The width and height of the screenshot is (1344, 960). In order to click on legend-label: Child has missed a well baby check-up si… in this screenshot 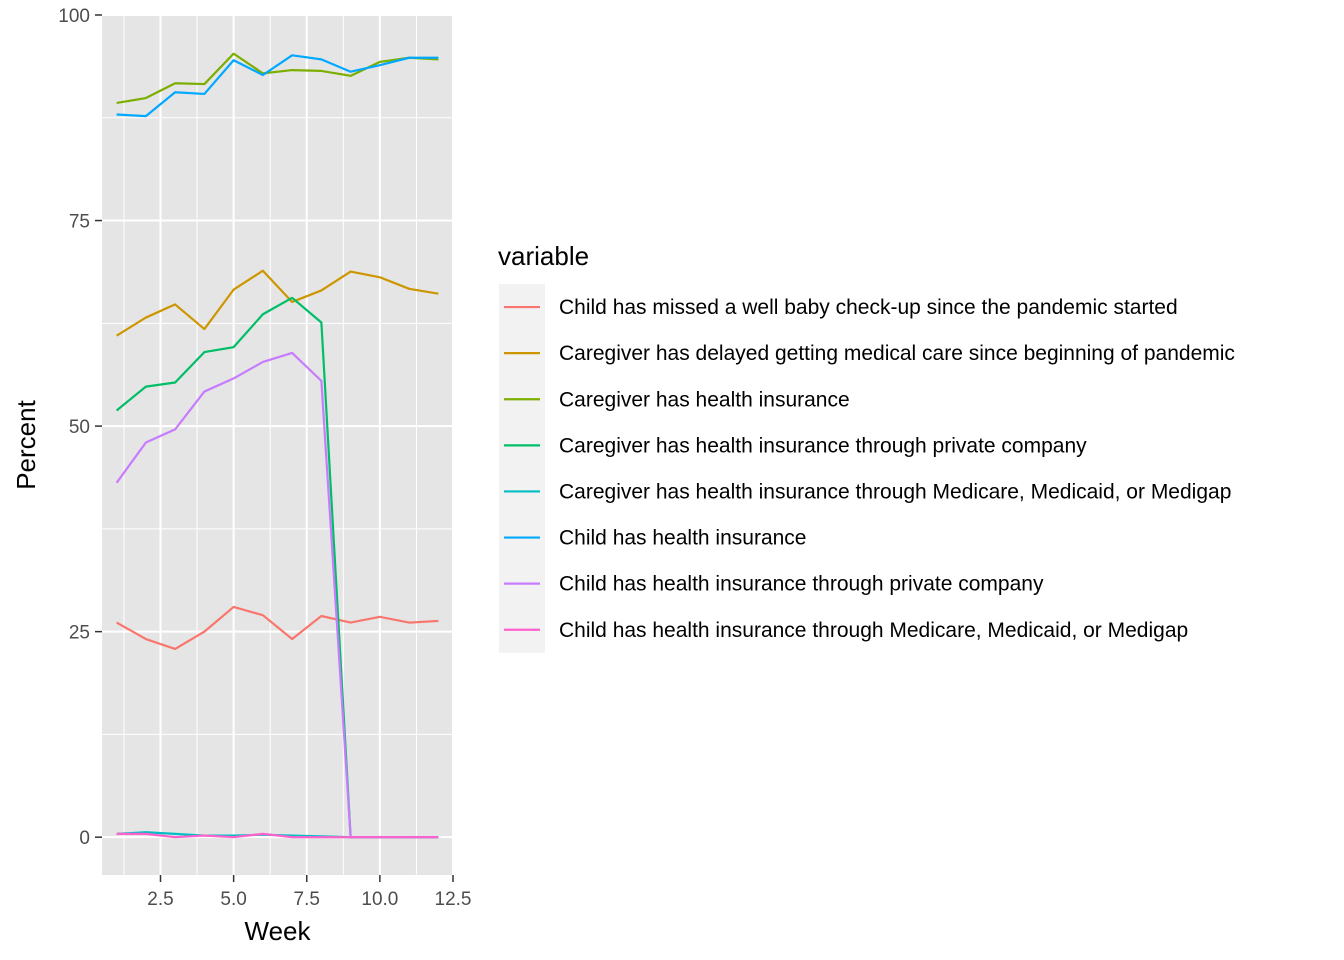, I will do `click(868, 307)`.